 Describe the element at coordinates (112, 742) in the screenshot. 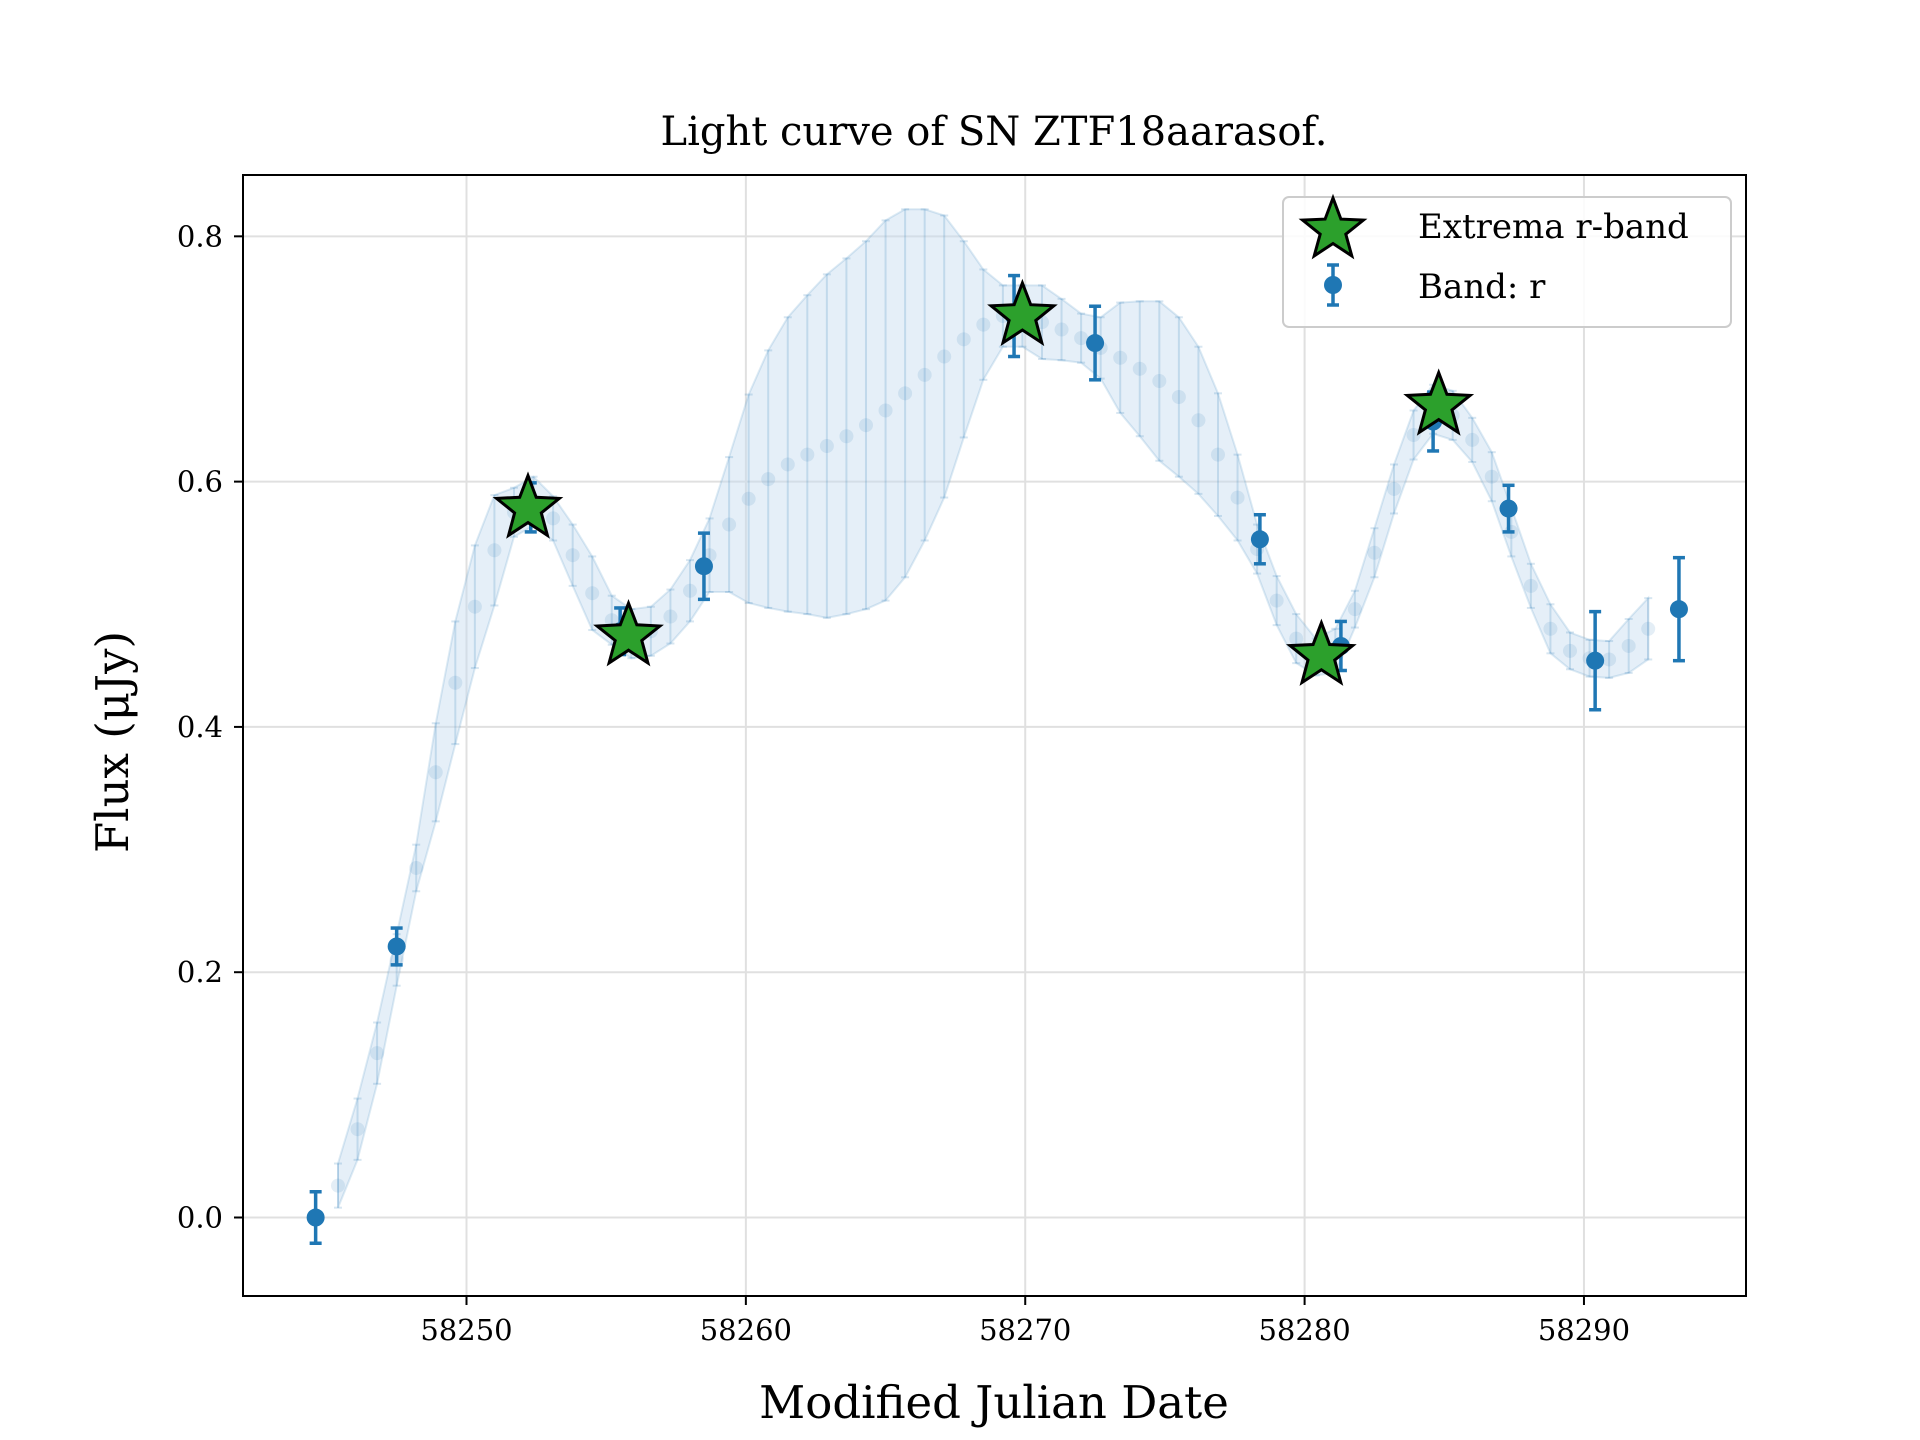

I see `y-axis-title: Flux (μJy)` at that location.